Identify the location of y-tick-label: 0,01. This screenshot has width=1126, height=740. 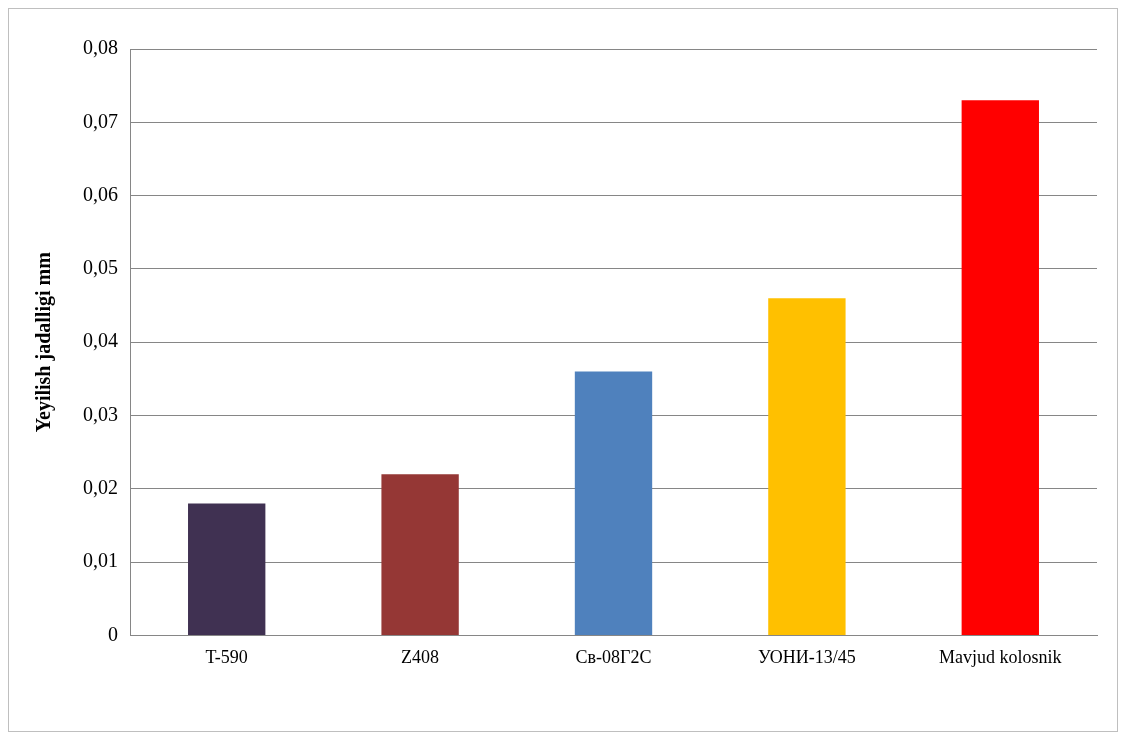
(100, 560).